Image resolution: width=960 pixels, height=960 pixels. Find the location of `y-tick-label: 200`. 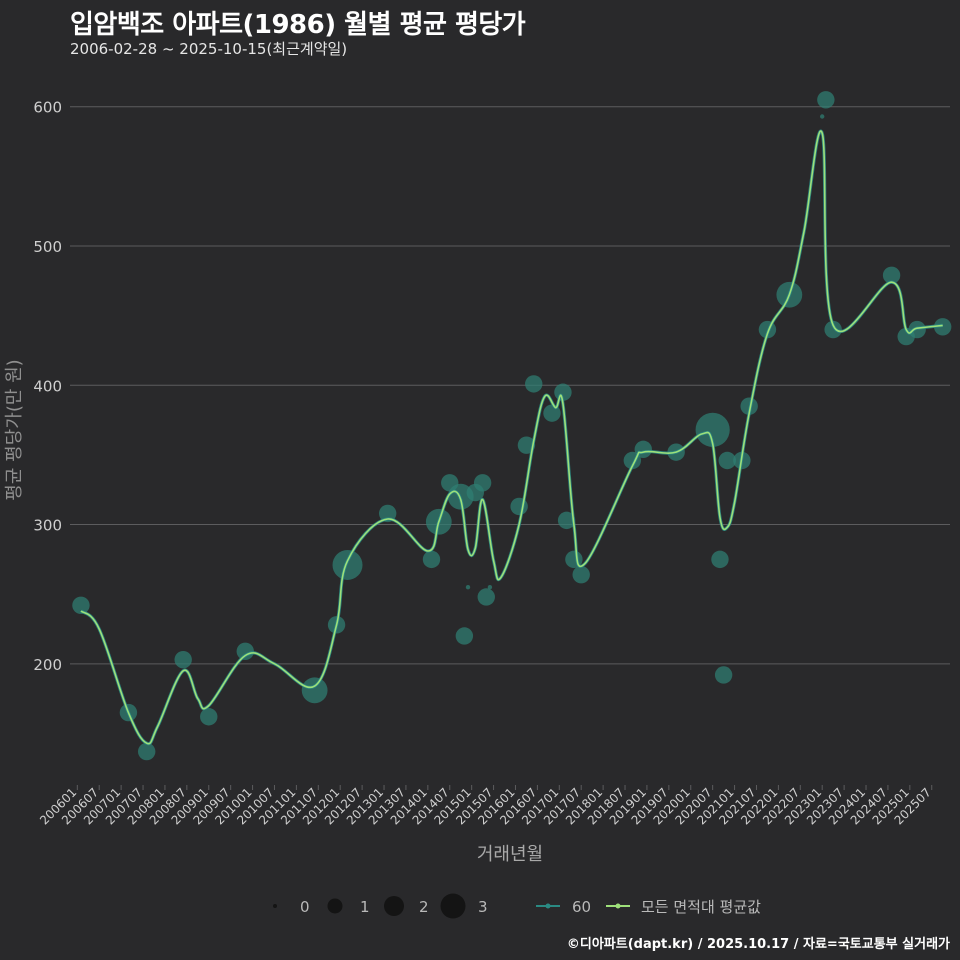

y-tick-label: 200 is located at coordinates (47, 665).